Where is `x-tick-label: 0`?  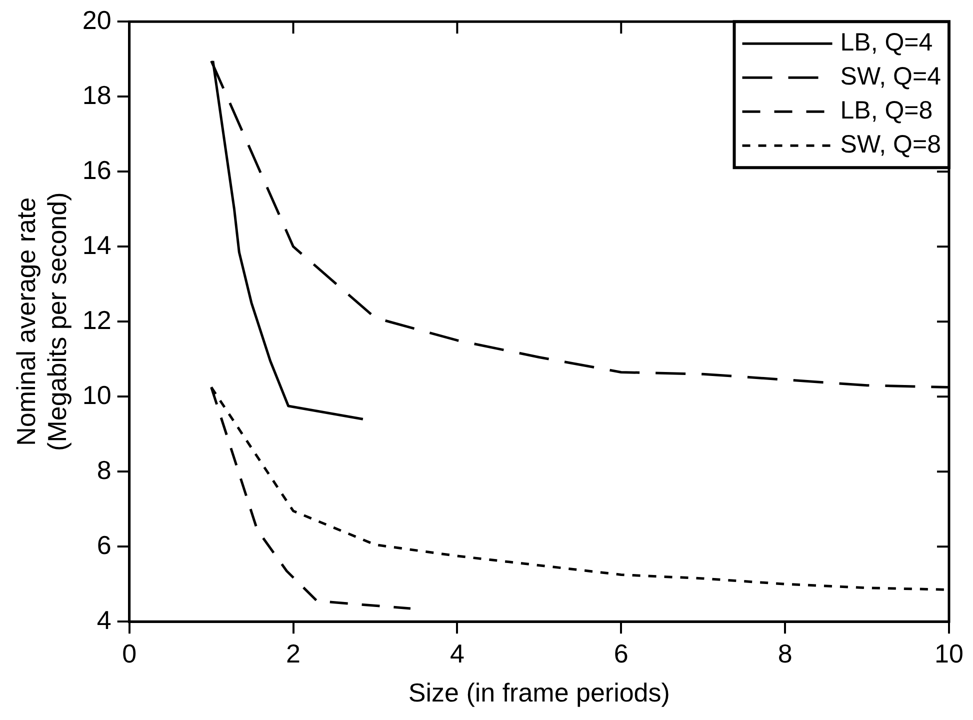 x-tick-label: 0 is located at coordinates (129, 653).